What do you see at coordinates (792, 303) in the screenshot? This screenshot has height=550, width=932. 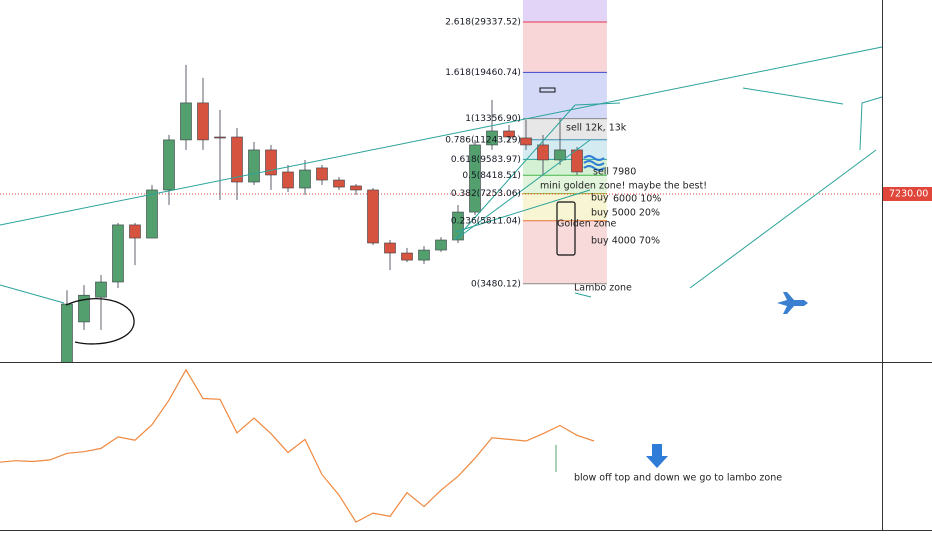 I see `plane-icon` at bounding box center [792, 303].